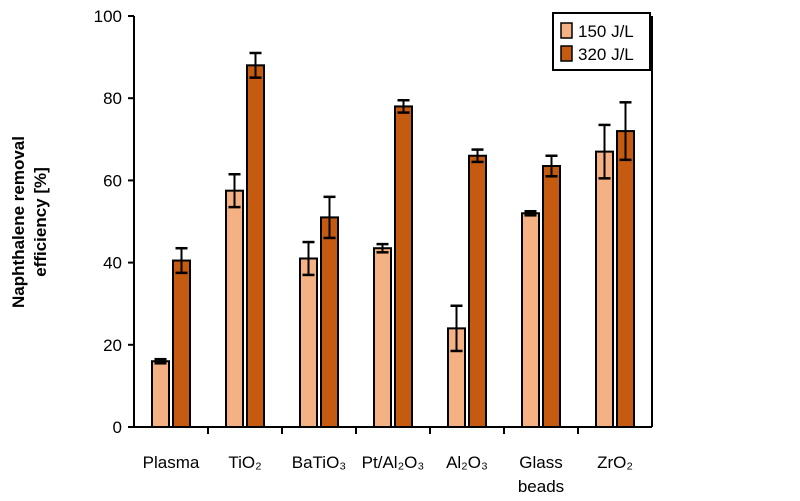 The height and width of the screenshot is (501, 800). Describe the element at coordinates (29, 222) in the screenshot. I see `y-axis-label: Naphthalene removal efficiency [%]` at that location.